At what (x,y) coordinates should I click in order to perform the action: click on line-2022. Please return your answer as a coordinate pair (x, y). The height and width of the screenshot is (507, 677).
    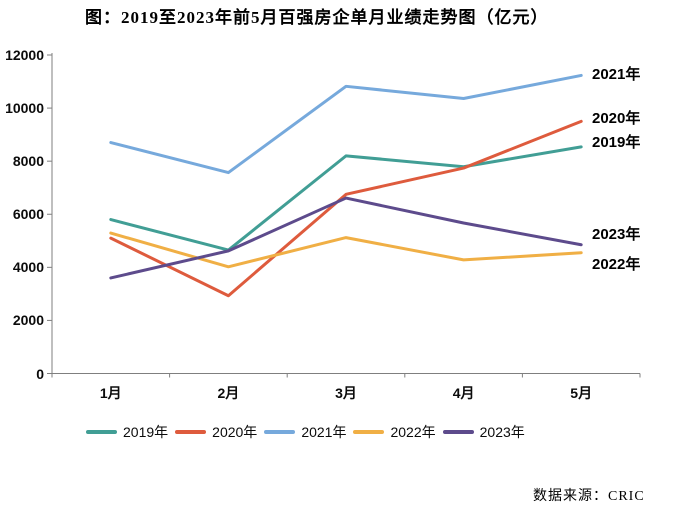
    Looking at the image, I should click on (346, 250).